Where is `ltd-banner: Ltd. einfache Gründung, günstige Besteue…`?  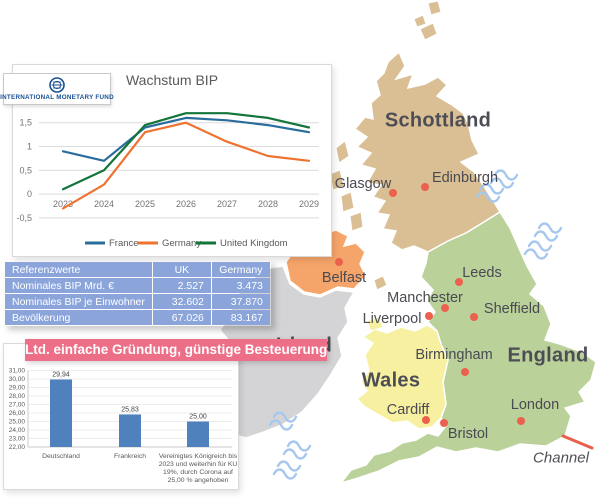 ltd-banner: Ltd. einfache Gründung, günstige Besteue… is located at coordinates (176, 350).